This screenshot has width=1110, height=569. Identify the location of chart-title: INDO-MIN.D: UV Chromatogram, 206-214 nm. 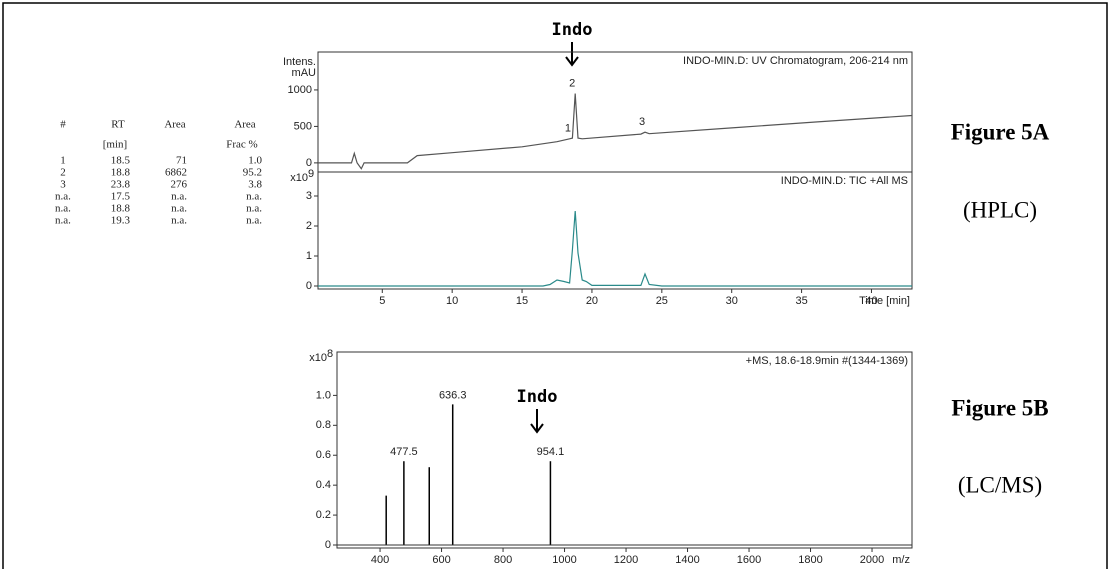
(795, 61).